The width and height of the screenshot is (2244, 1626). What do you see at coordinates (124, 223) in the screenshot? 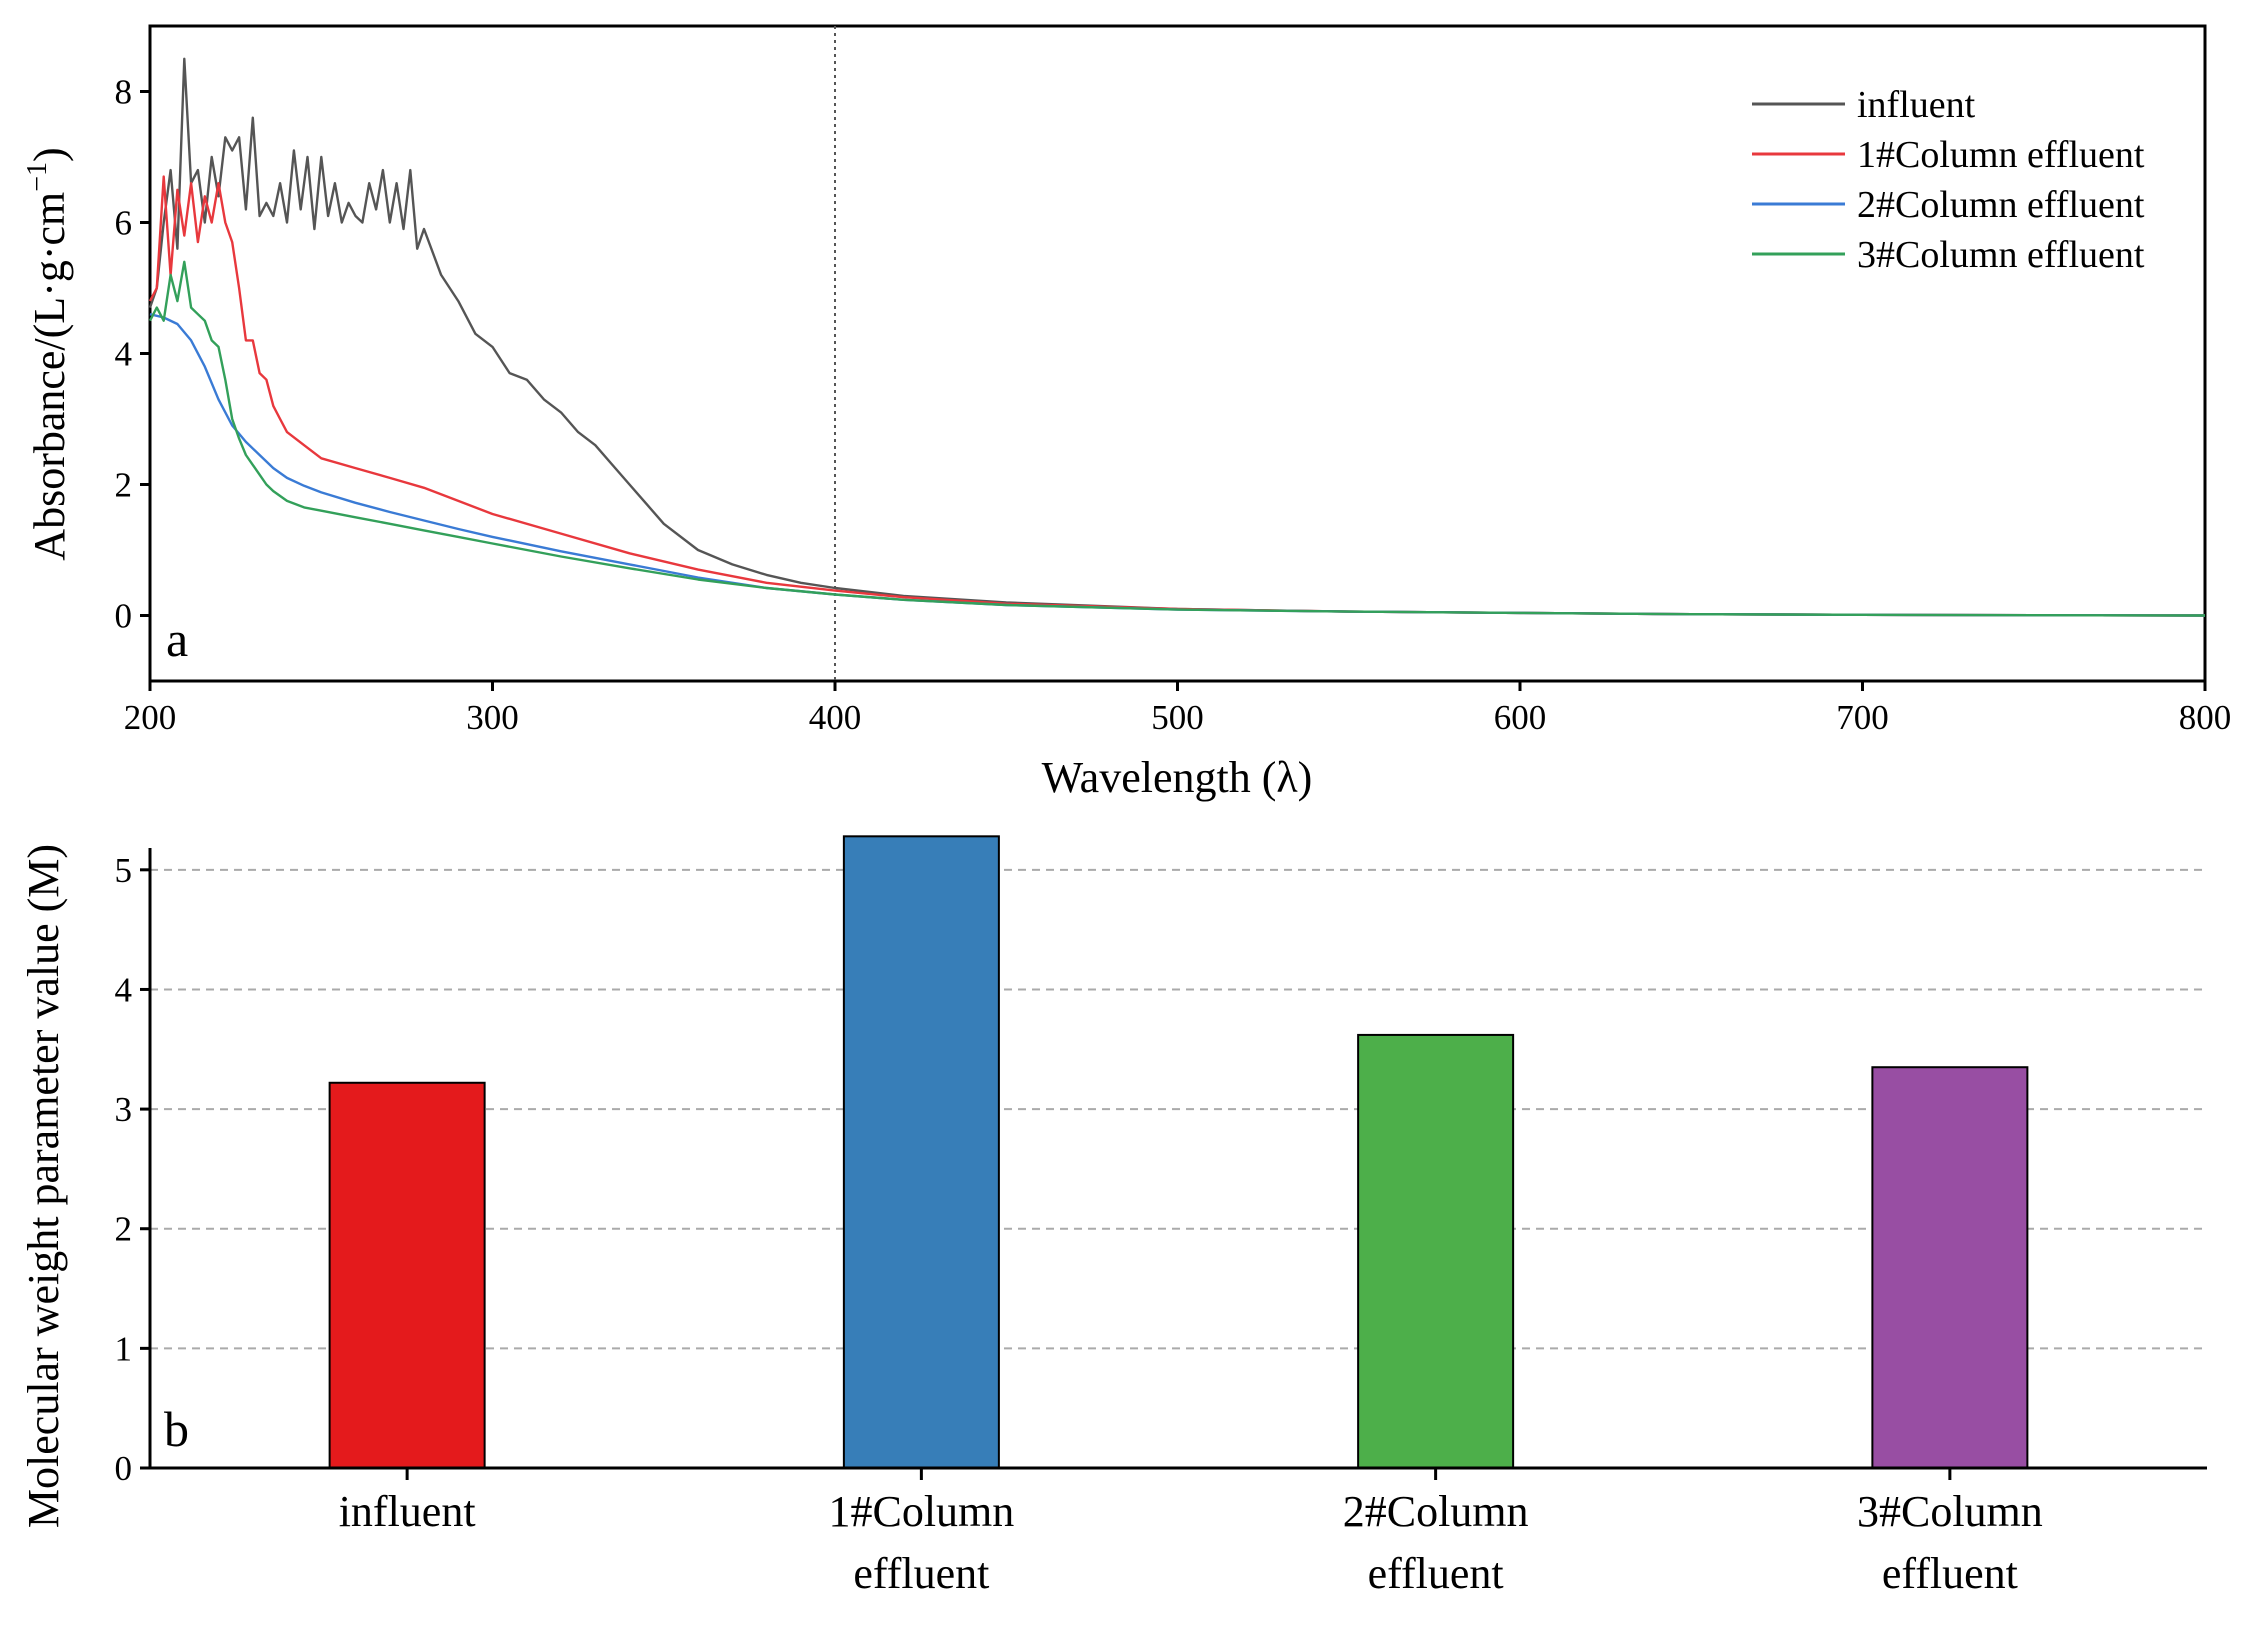
I see `y-tick-label: 6` at bounding box center [124, 223].